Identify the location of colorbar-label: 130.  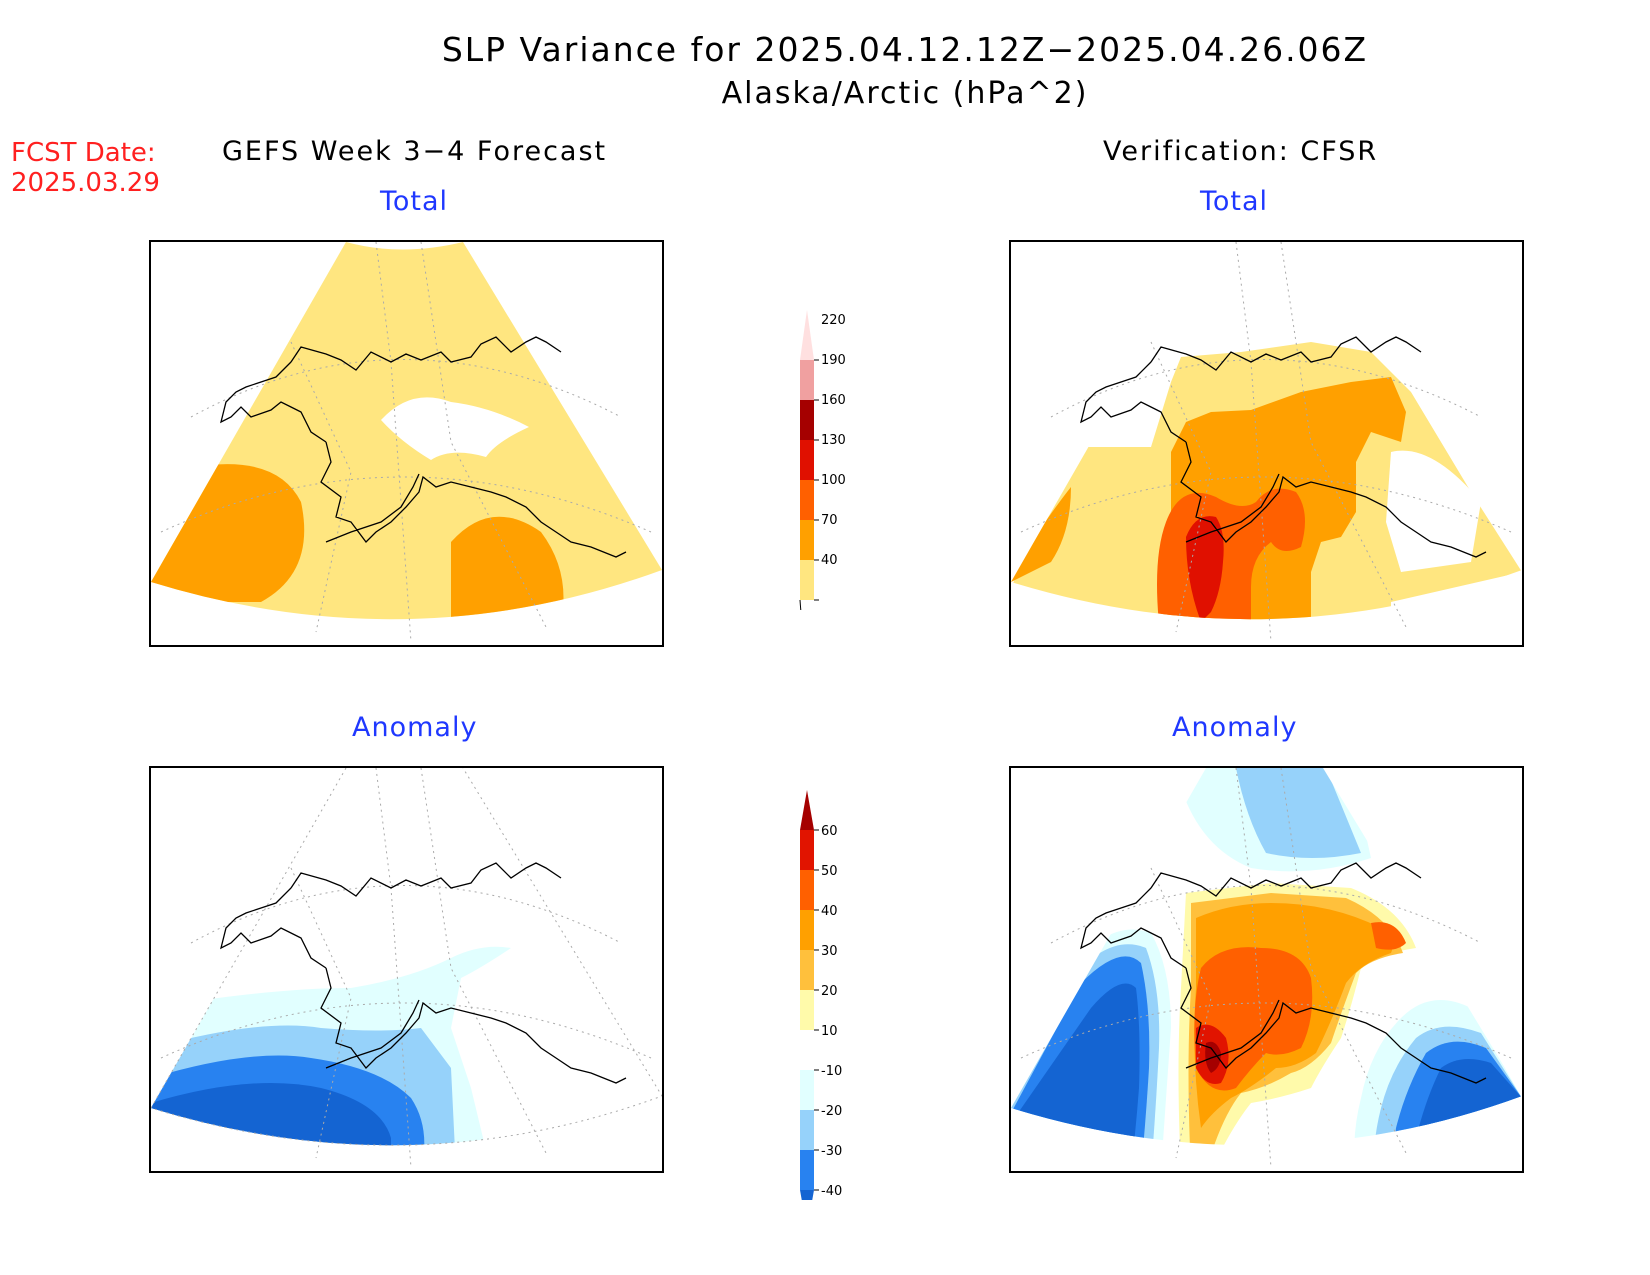
(833, 440).